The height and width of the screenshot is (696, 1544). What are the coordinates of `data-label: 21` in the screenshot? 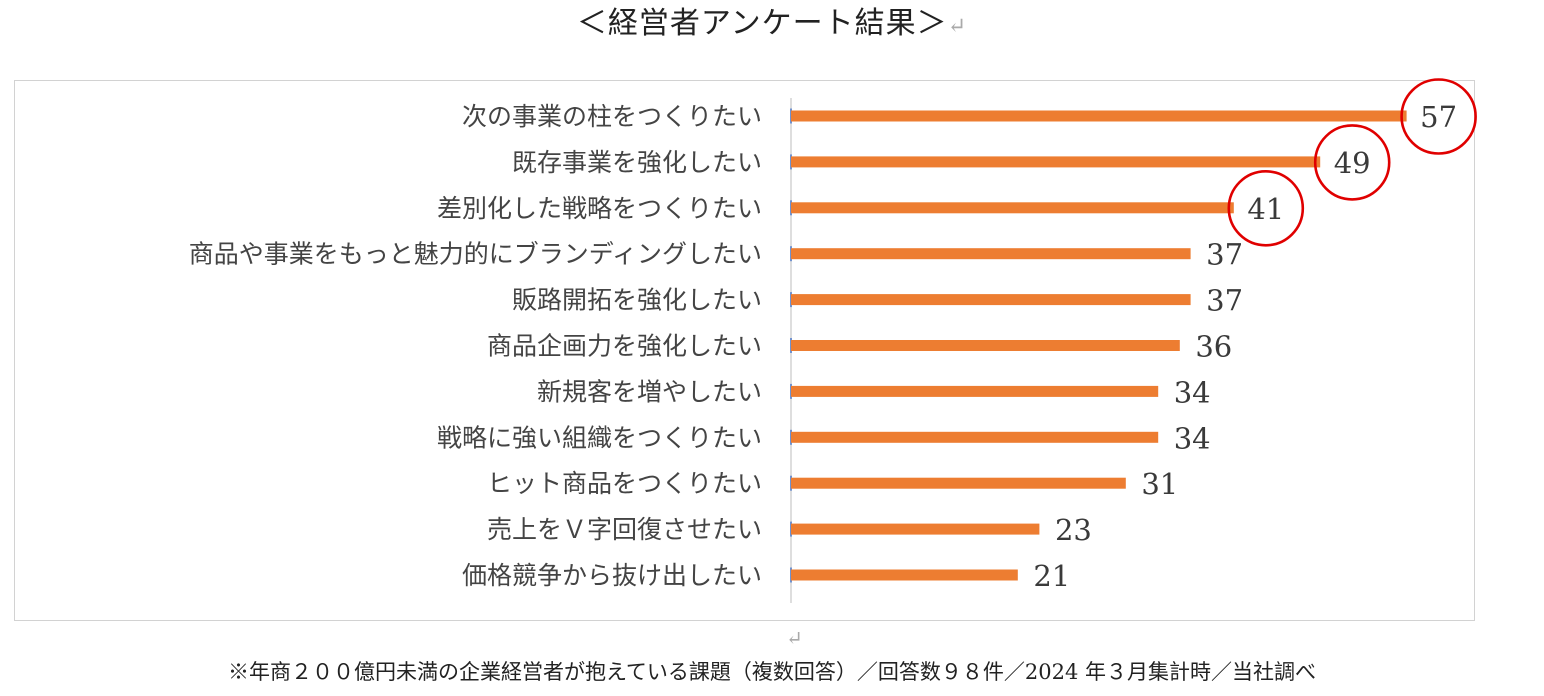 It's located at (1051, 576).